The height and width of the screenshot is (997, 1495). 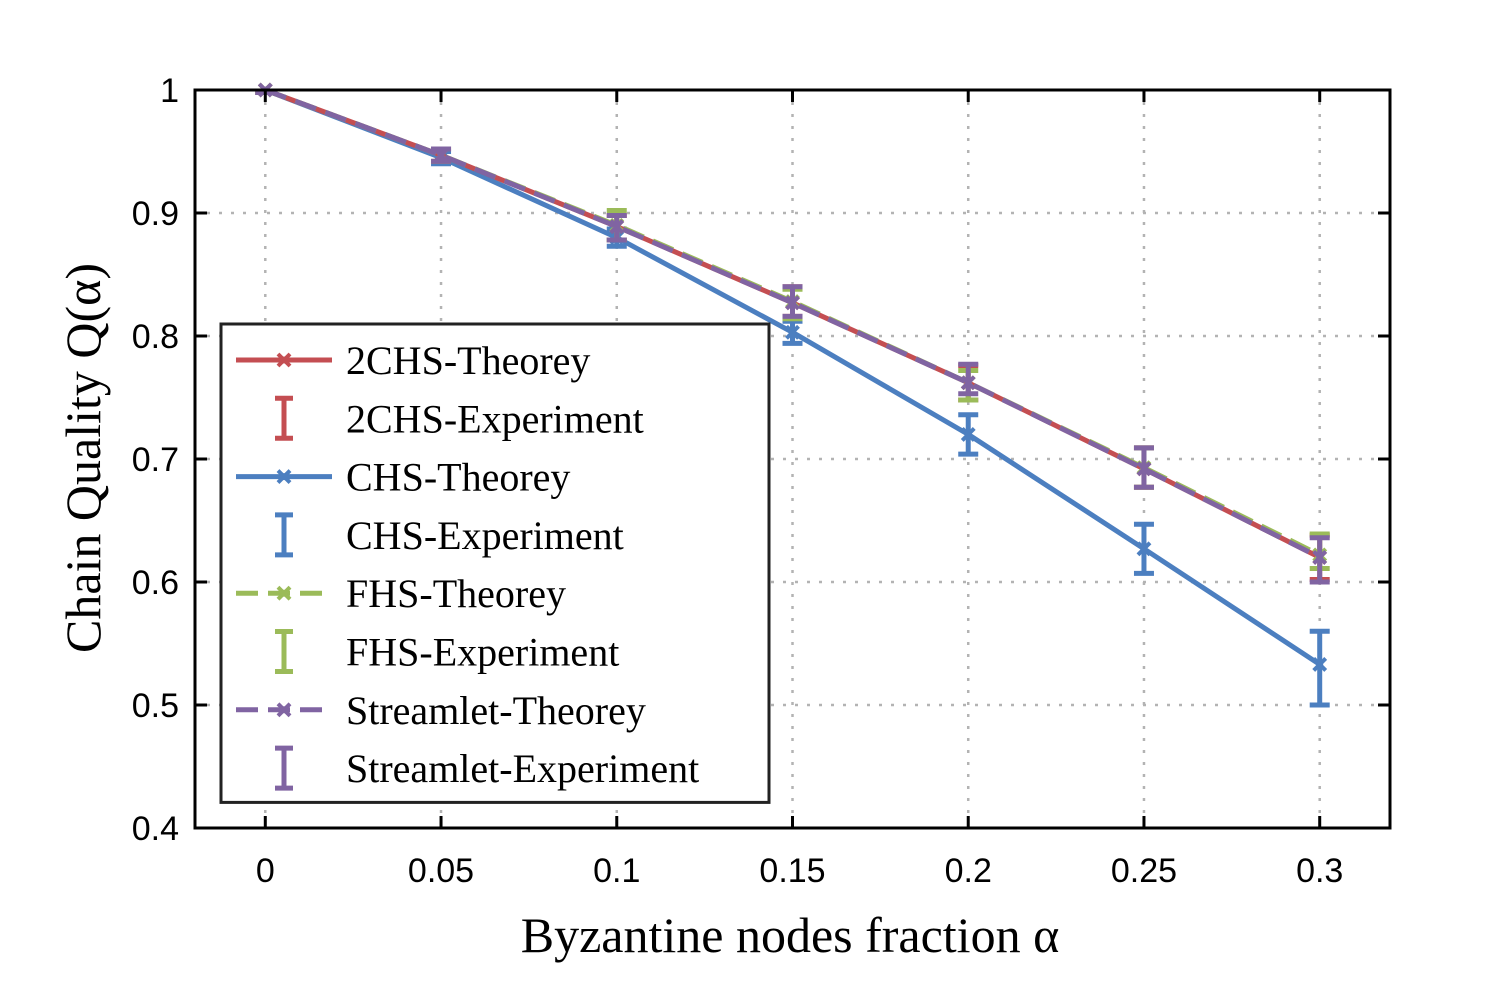 What do you see at coordinates (456, 593) in the screenshot?
I see `legend-label: FHS-Theorey` at bounding box center [456, 593].